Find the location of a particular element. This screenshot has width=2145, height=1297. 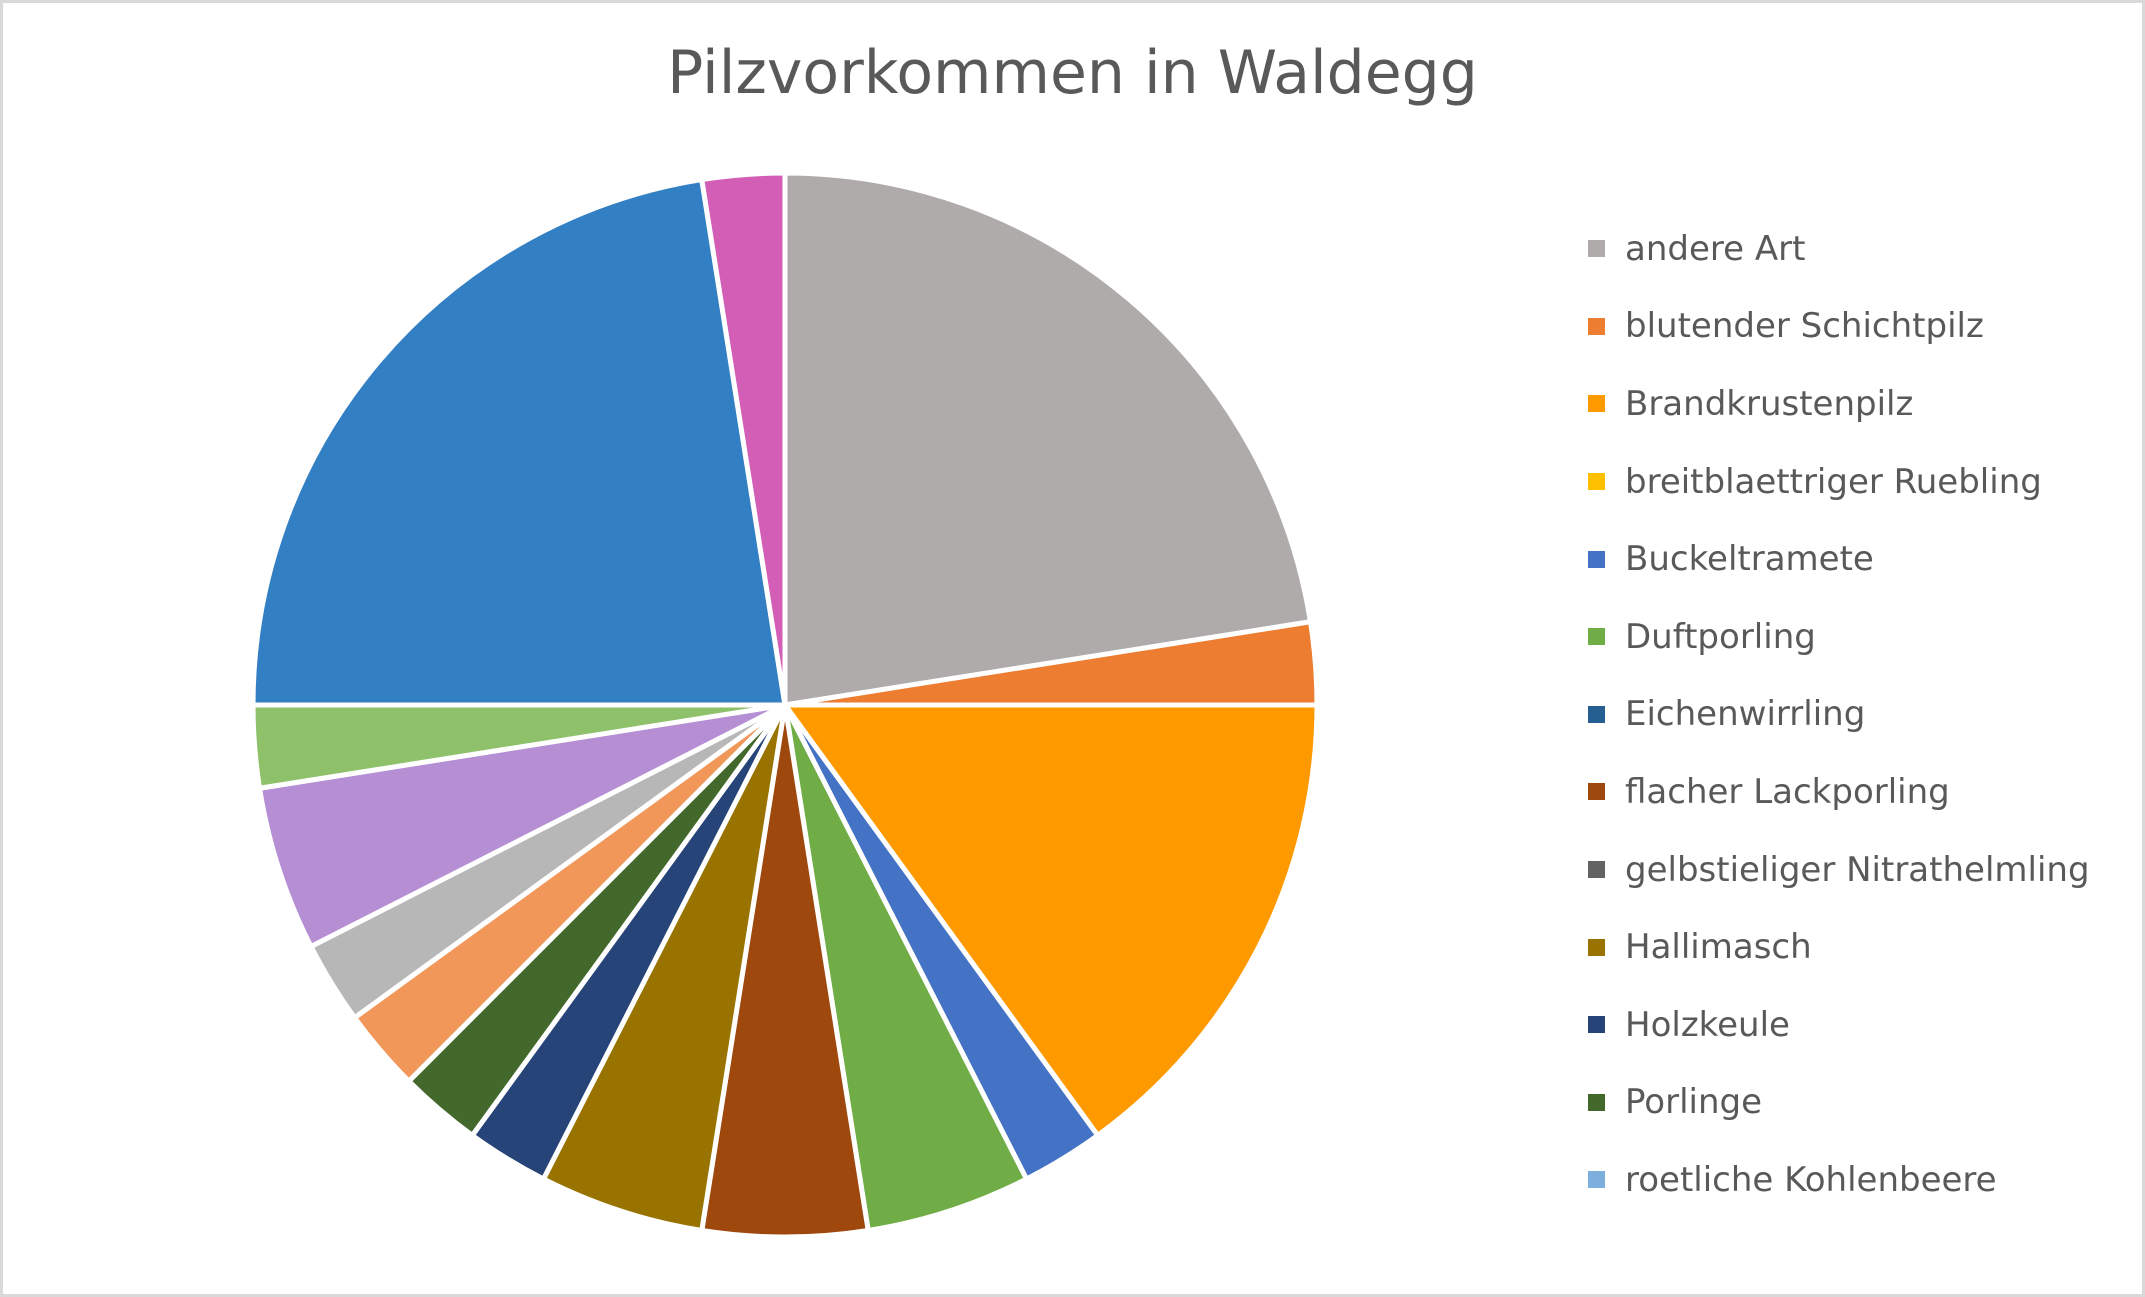

legend-item-3: breitblaettriger Ruebling is located at coordinates (1839, 482).